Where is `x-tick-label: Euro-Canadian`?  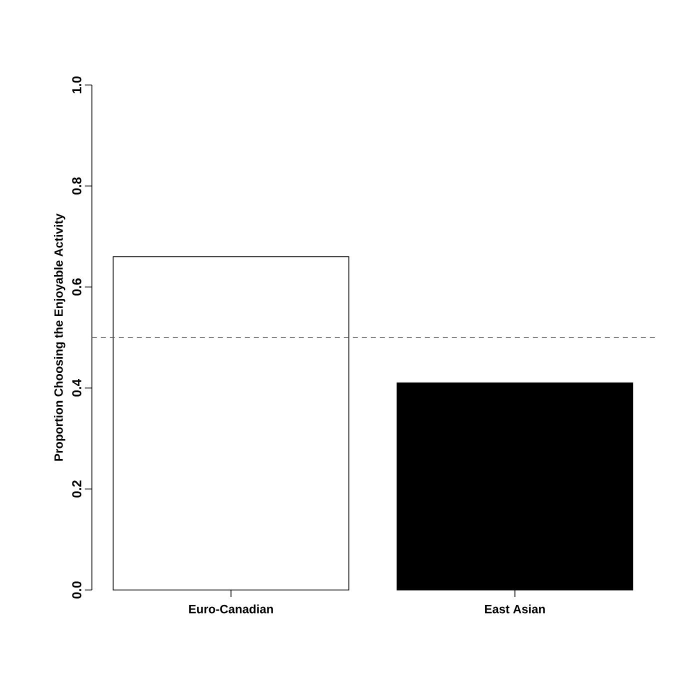
x-tick-label: Euro-Canadian is located at coordinates (231, 609).